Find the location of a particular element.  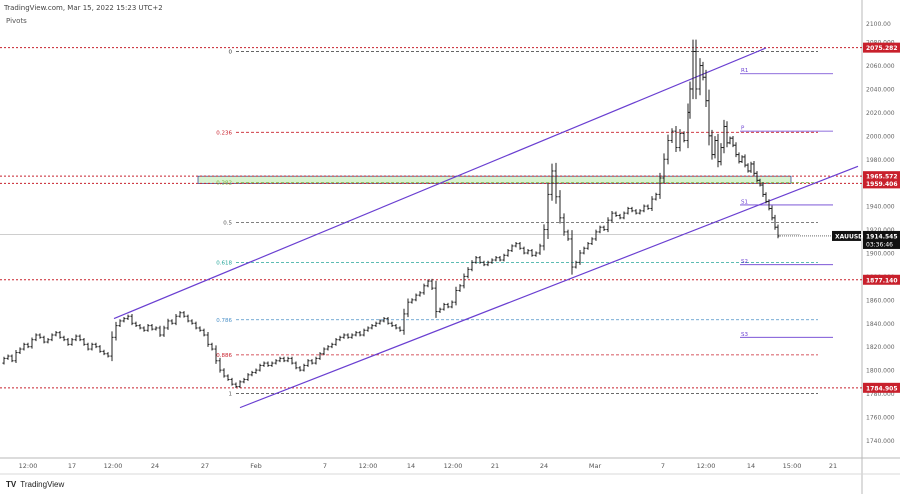

red-level-label: 1959.406 is located at coordinates (882, 184).